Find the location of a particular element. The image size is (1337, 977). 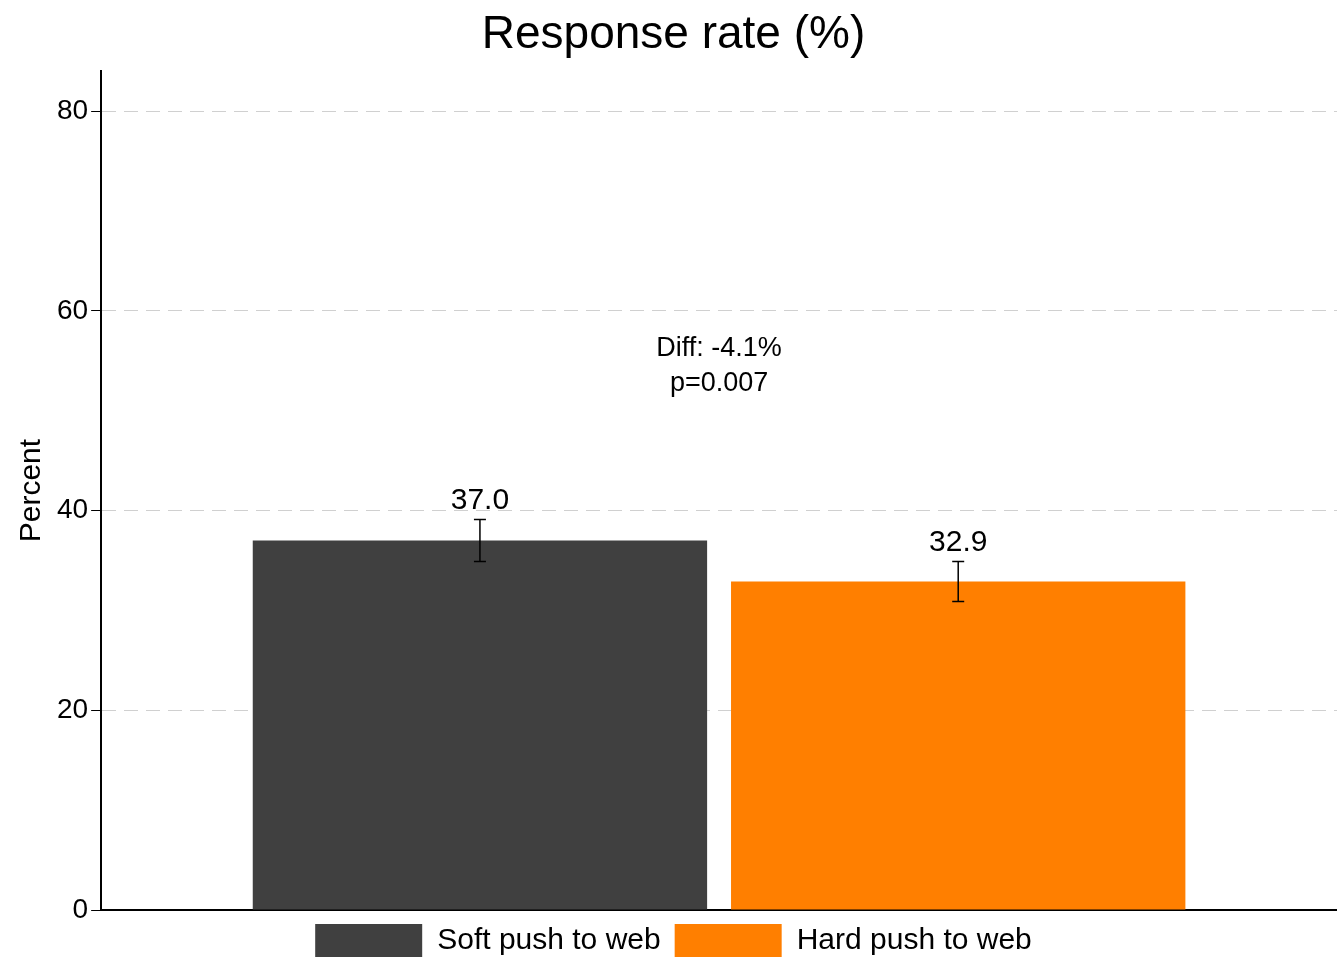

y-tick-label: 20 is located at coordinates (72, 708).